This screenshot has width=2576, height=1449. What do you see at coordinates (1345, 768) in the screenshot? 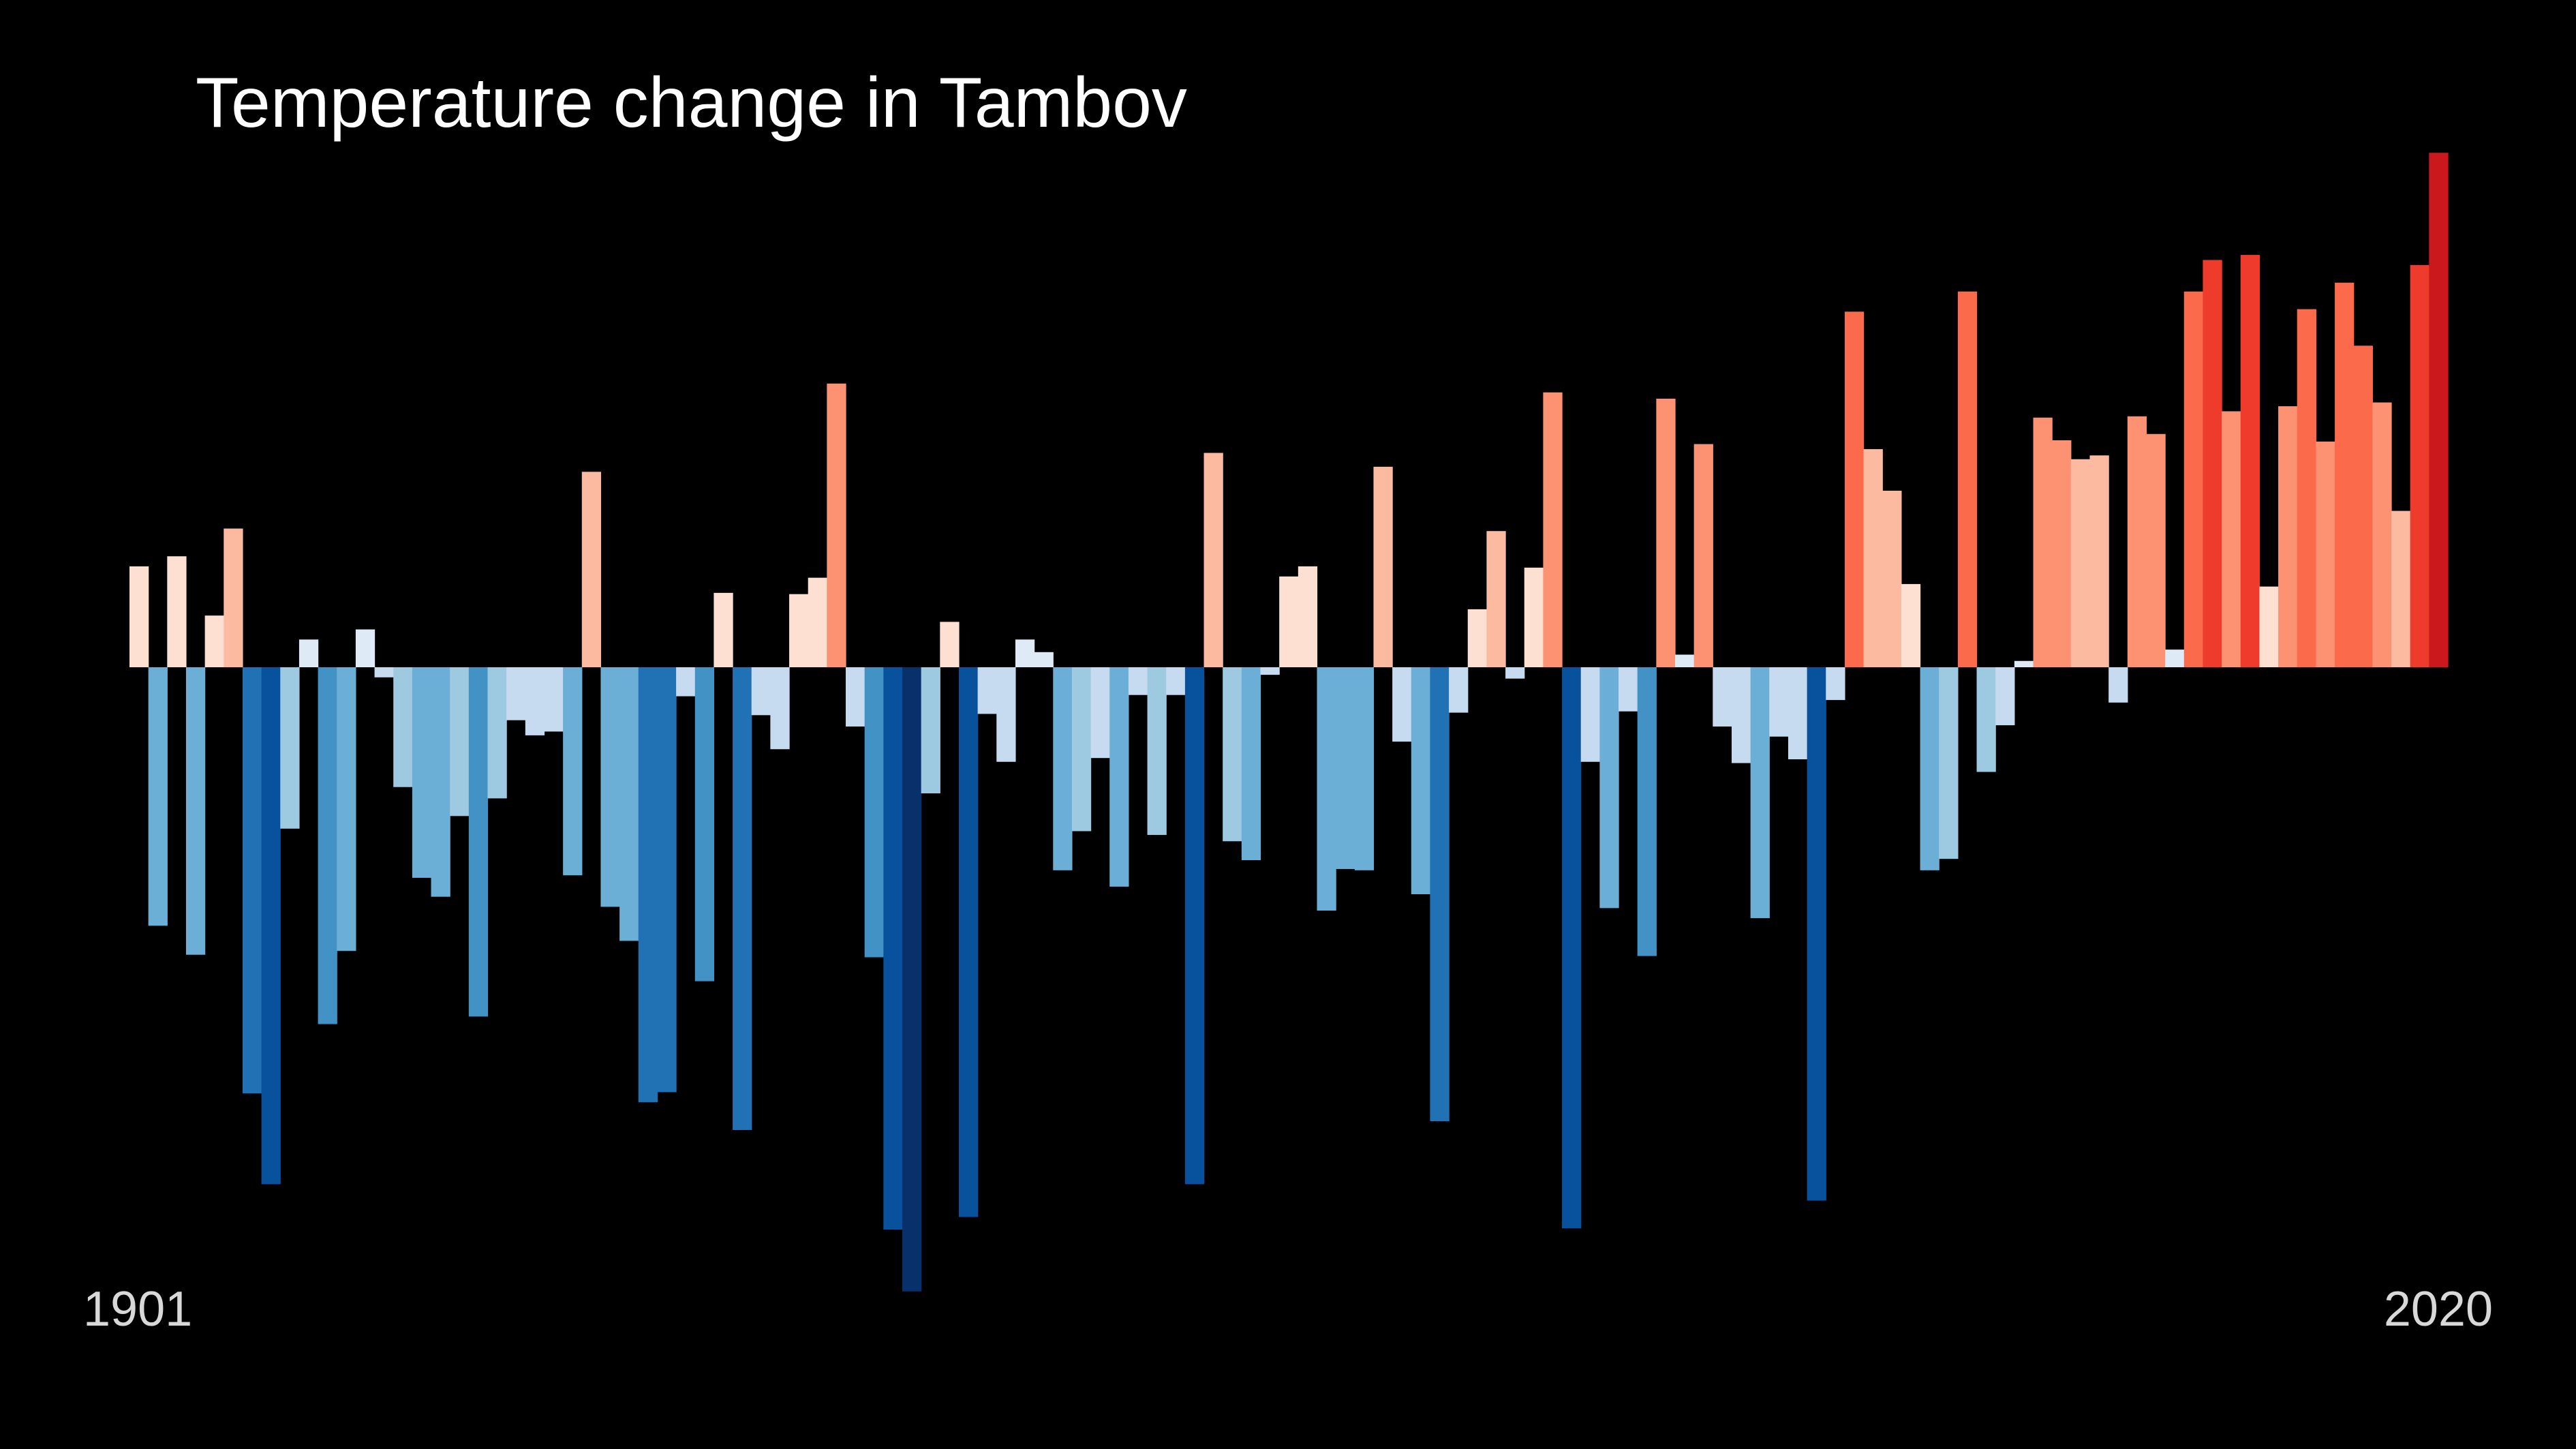
I see `bar-1965` at bounding box center [1345, 768].